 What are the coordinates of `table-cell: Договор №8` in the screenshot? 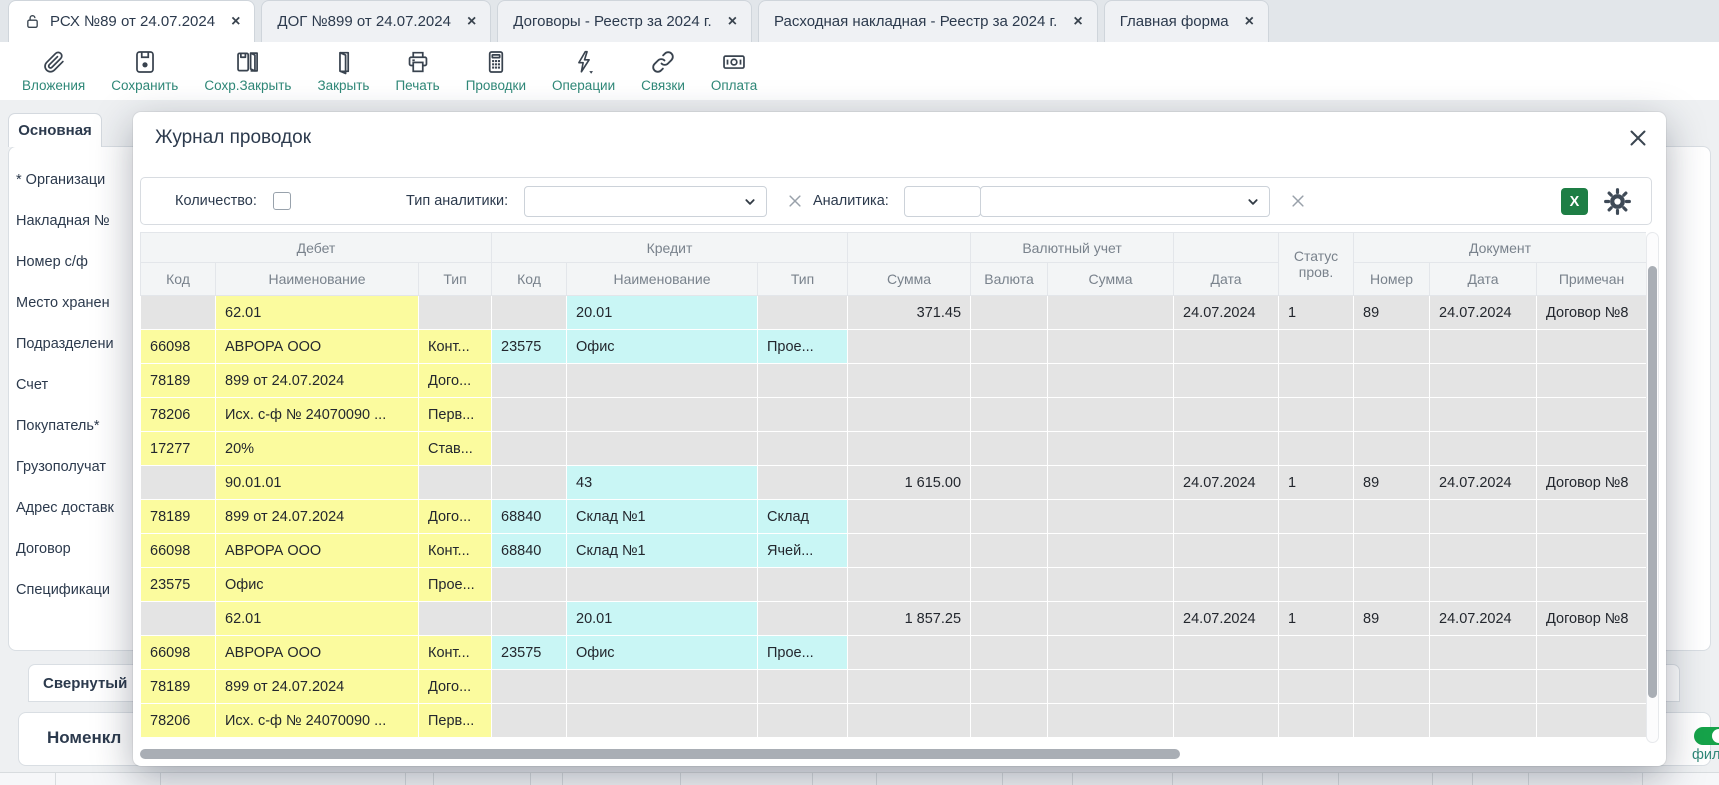 It's located at (1591, 482).